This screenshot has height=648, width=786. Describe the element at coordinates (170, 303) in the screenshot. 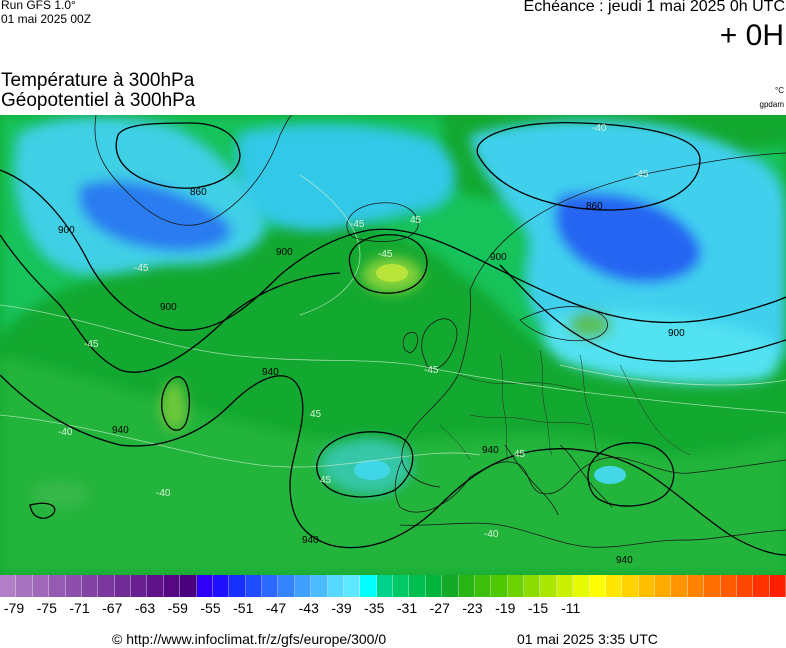

I see `isoline-900-south` at that location.